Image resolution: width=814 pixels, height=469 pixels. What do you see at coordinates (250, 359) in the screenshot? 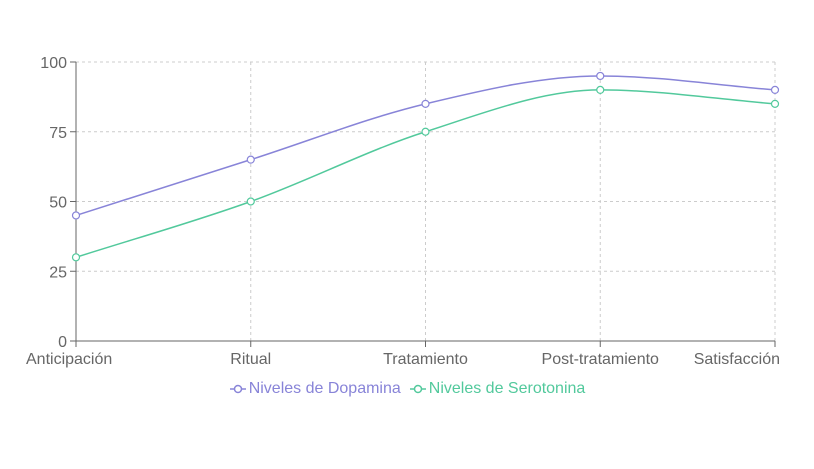
I see `x-tick-label: Ritual` at bounding box center [250, 359].